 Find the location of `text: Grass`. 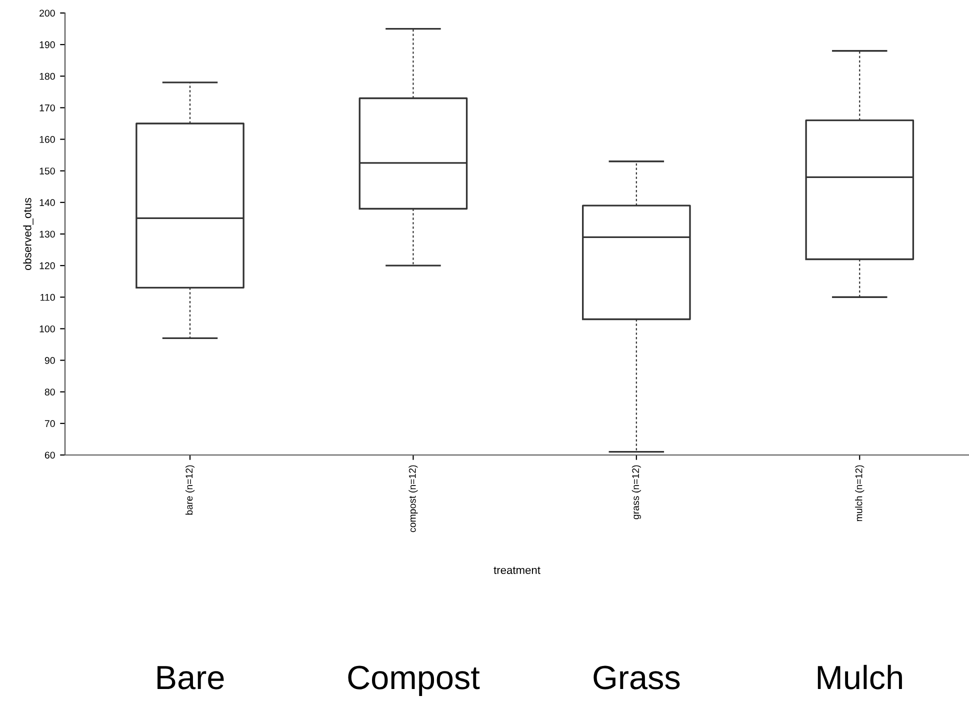

text: Grass is located at coordinates (637, 678).